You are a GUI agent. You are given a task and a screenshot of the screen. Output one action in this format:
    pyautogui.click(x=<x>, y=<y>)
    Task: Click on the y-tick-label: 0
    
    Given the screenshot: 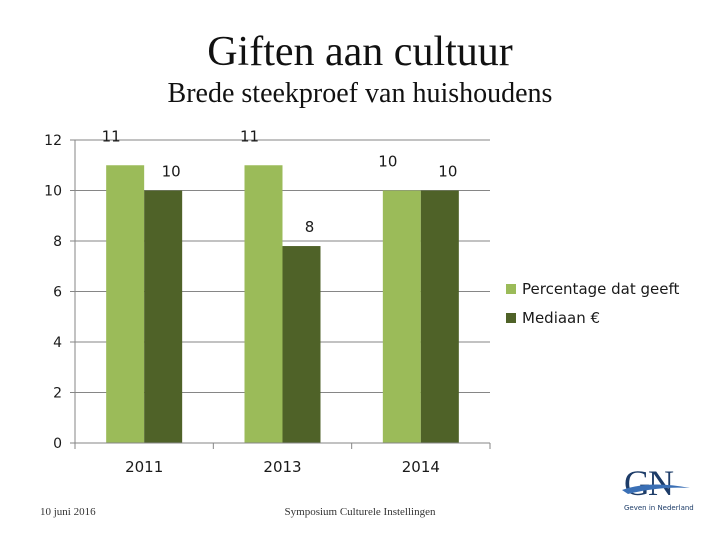 What is the action you would take?
    pyautogui.click(x=57, y=444)
    